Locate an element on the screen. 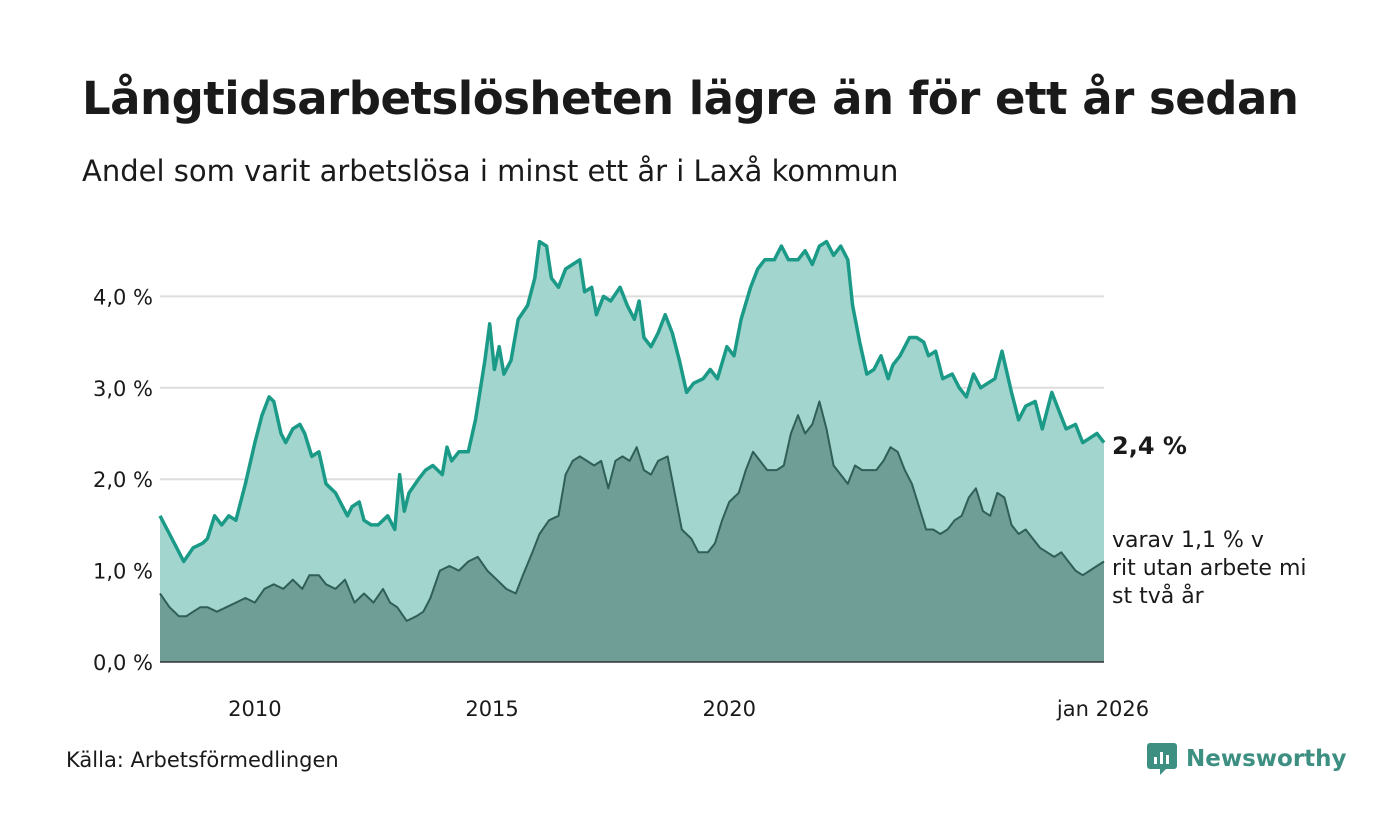  end-label-sub: varav 1,1 % v rit utan arbete mi st två år is located at coordinates (1209, 568).